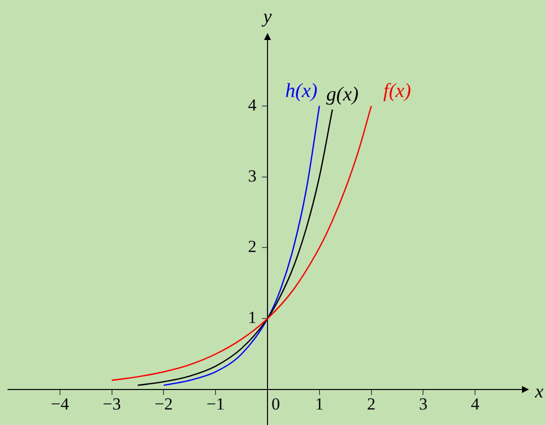  What do you see at coordinates (371, 404) in the screenshot?
I see `x-tick-label: 2` at bounding box center [371, 404].